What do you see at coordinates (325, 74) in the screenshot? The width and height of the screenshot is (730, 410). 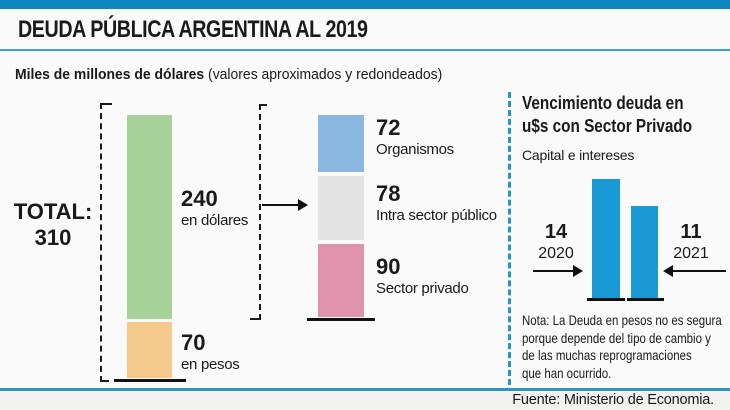 I see `units-note: (valores aproximados y redondeados)` at bounding box center [325, 74].